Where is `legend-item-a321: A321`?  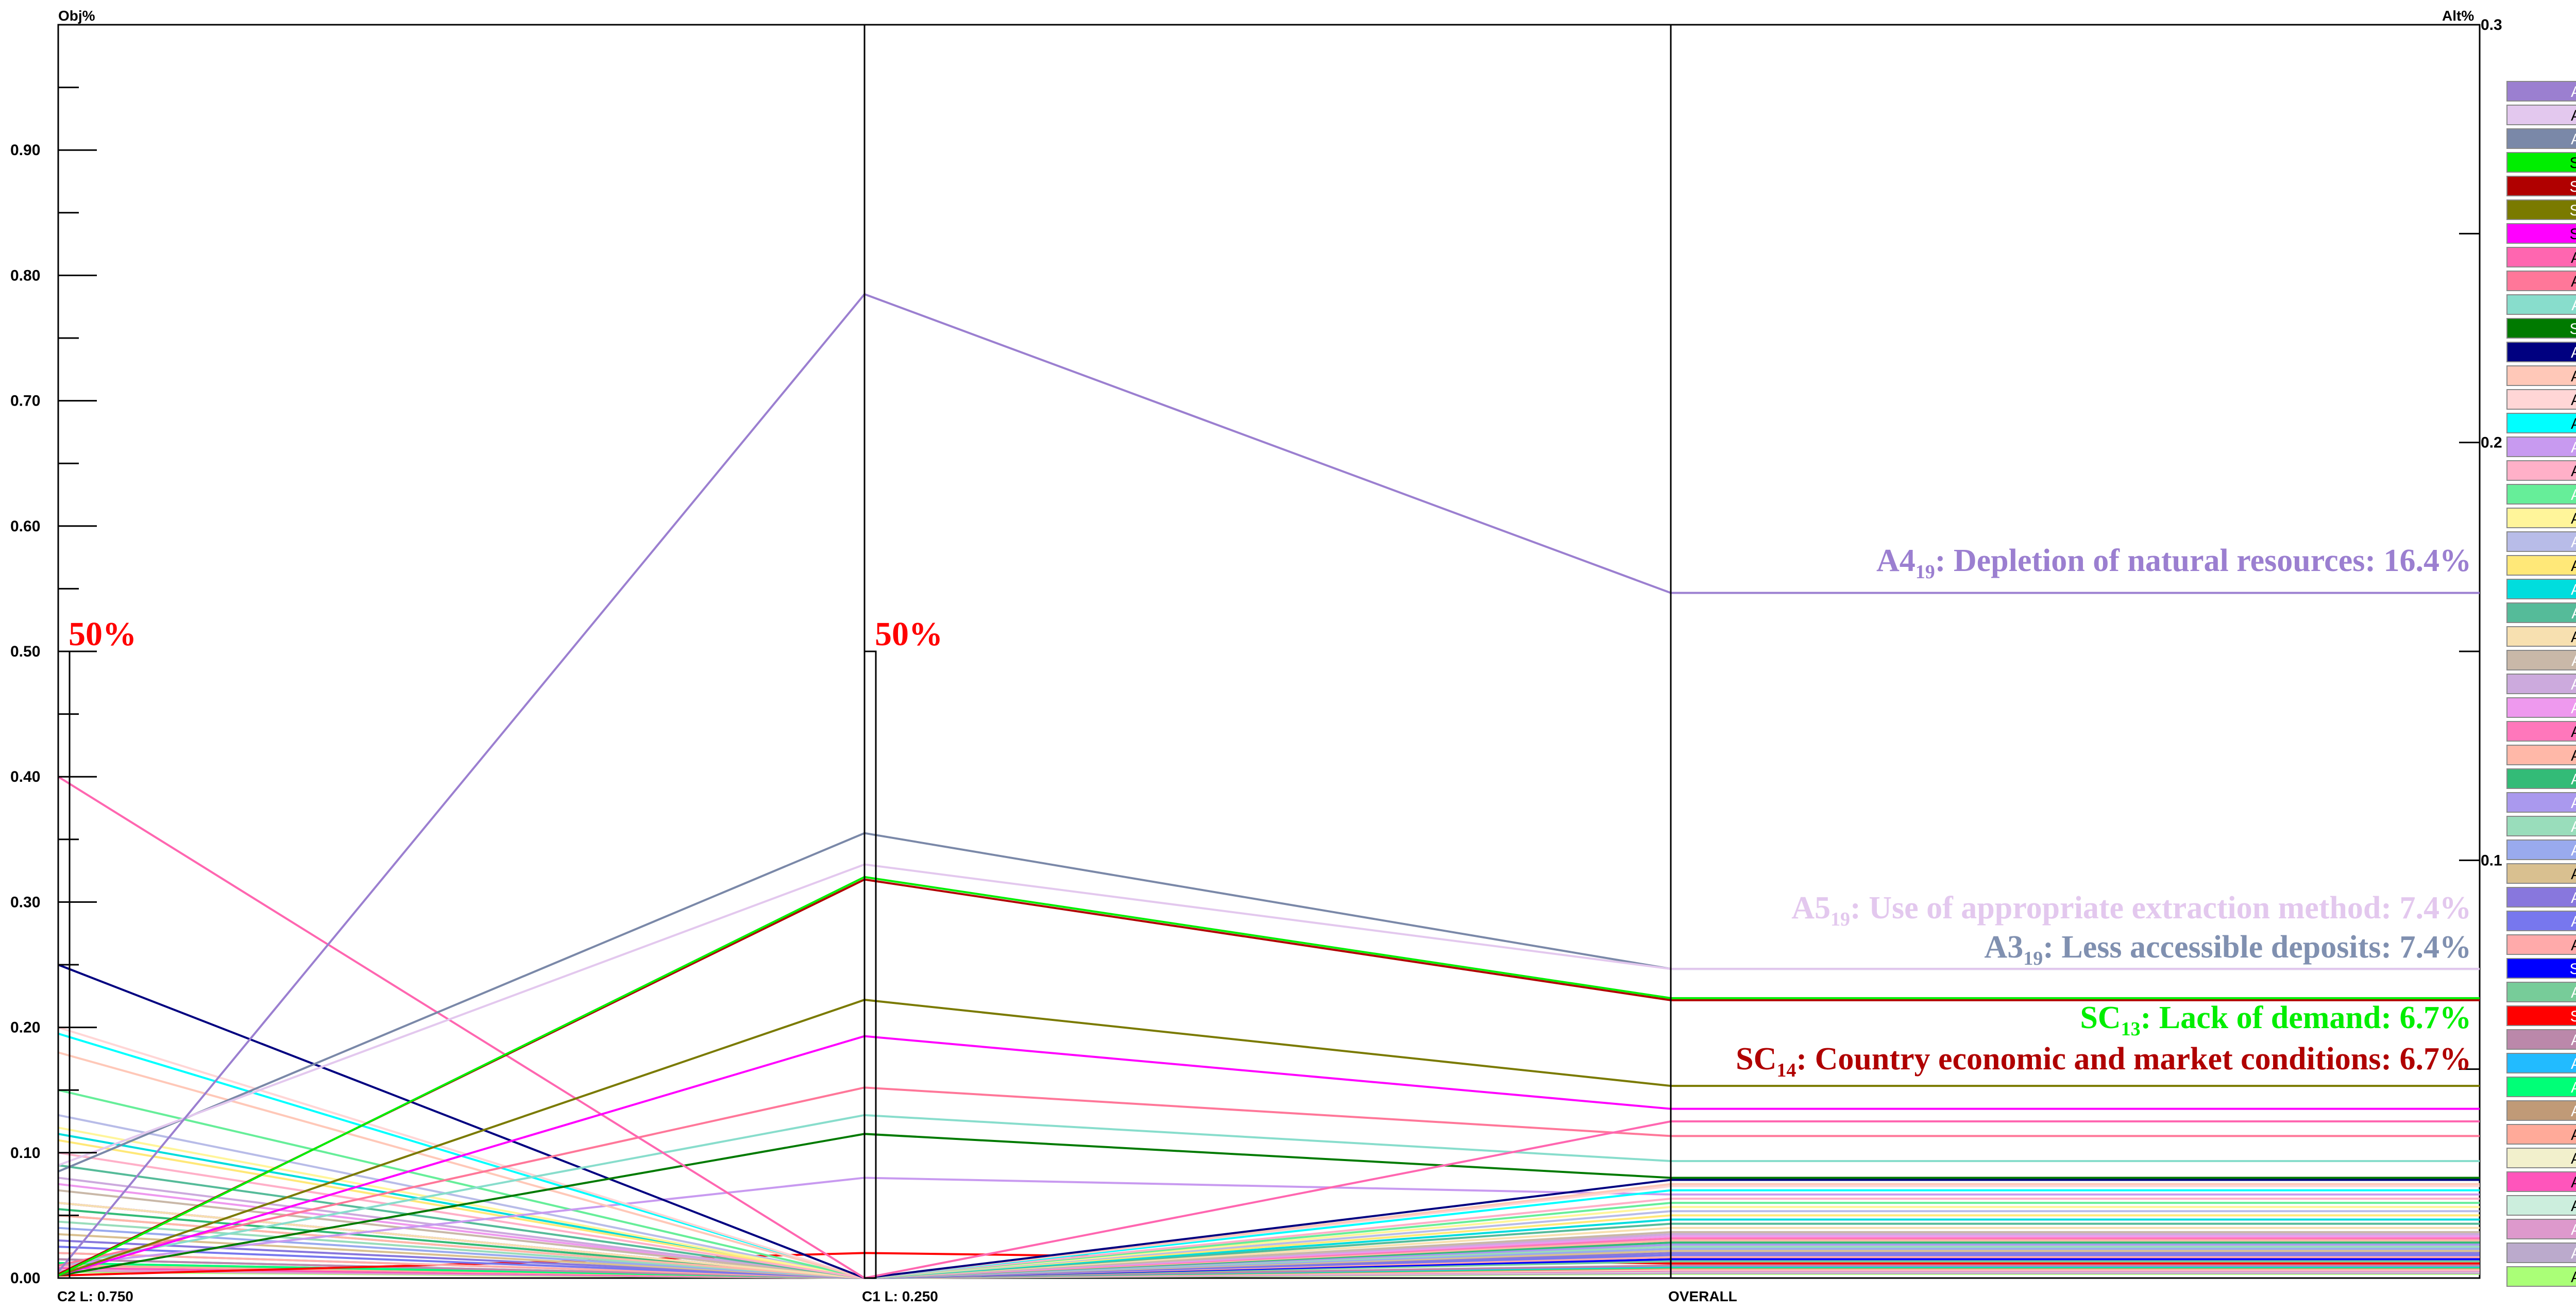
legend-item-a321: A321 is located at coordinates (2541, 849).